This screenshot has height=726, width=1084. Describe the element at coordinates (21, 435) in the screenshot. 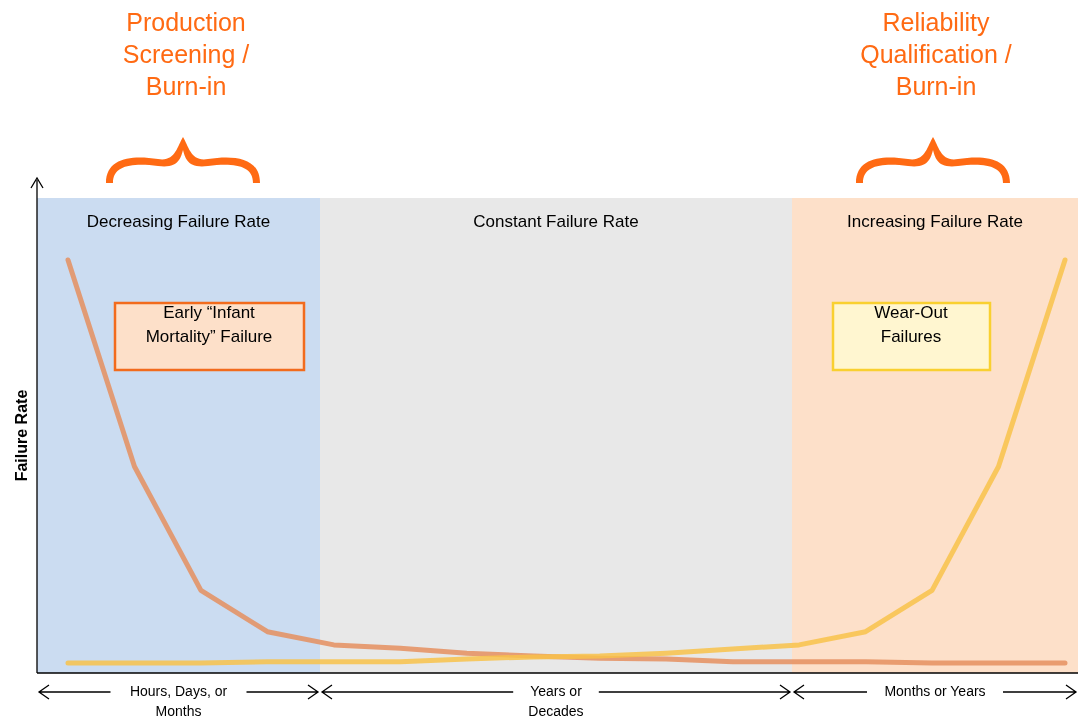

I see `y-axis-title: Failure Rate` at that location.